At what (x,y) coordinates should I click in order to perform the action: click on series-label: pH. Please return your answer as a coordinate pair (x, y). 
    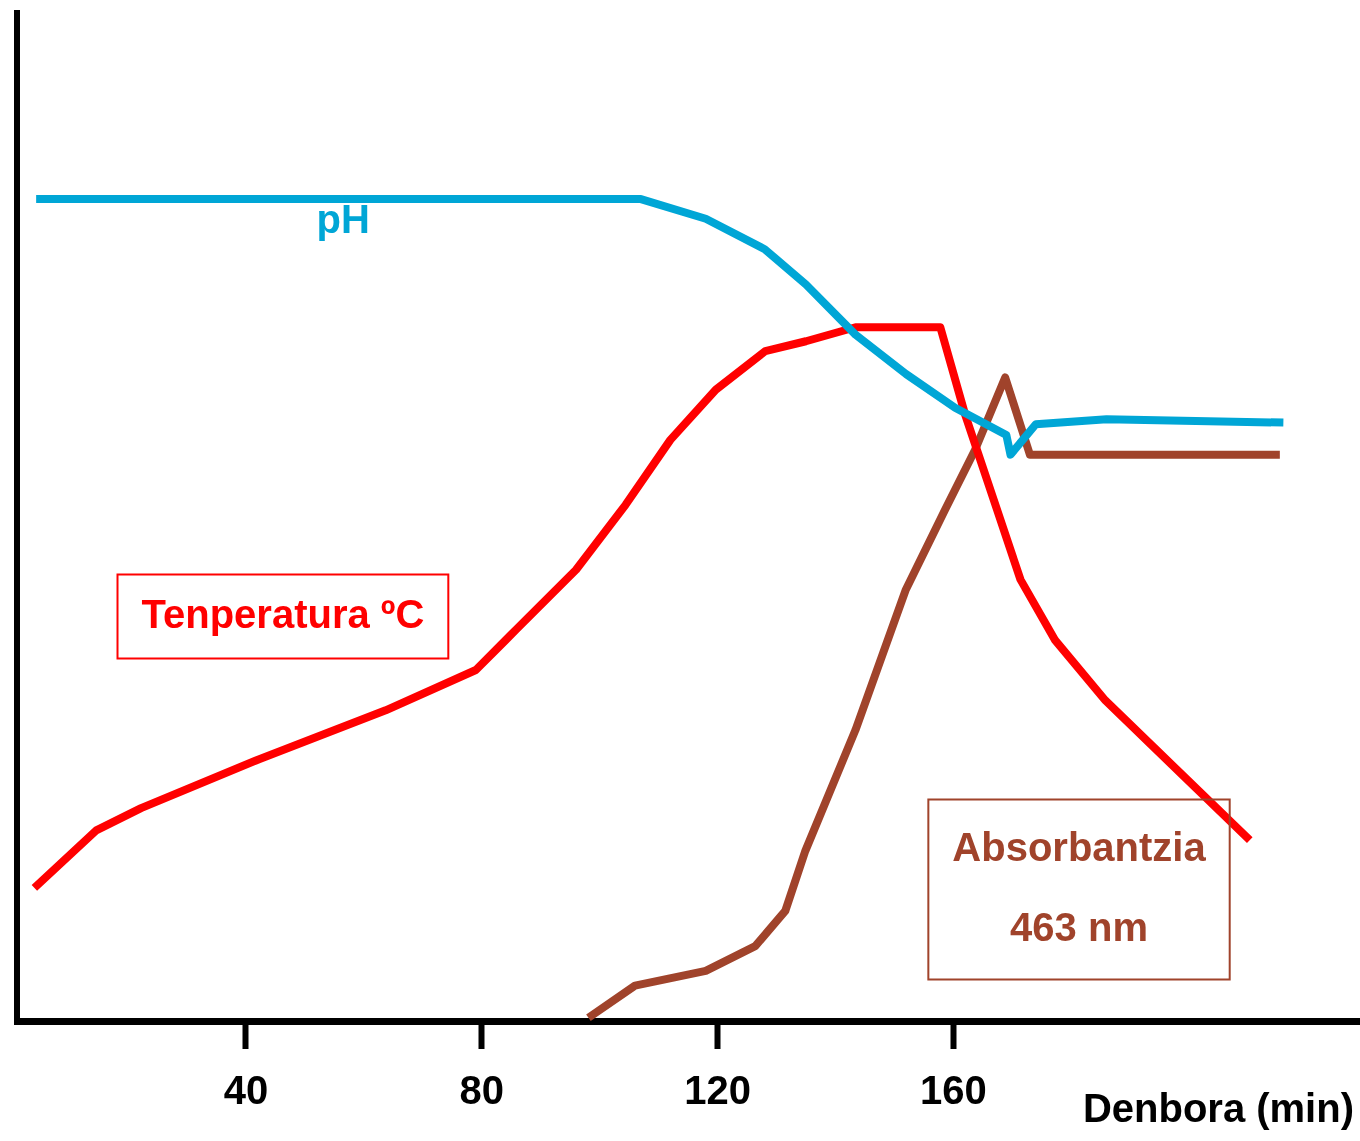
    Looking at the image, I should click on (343, 219).